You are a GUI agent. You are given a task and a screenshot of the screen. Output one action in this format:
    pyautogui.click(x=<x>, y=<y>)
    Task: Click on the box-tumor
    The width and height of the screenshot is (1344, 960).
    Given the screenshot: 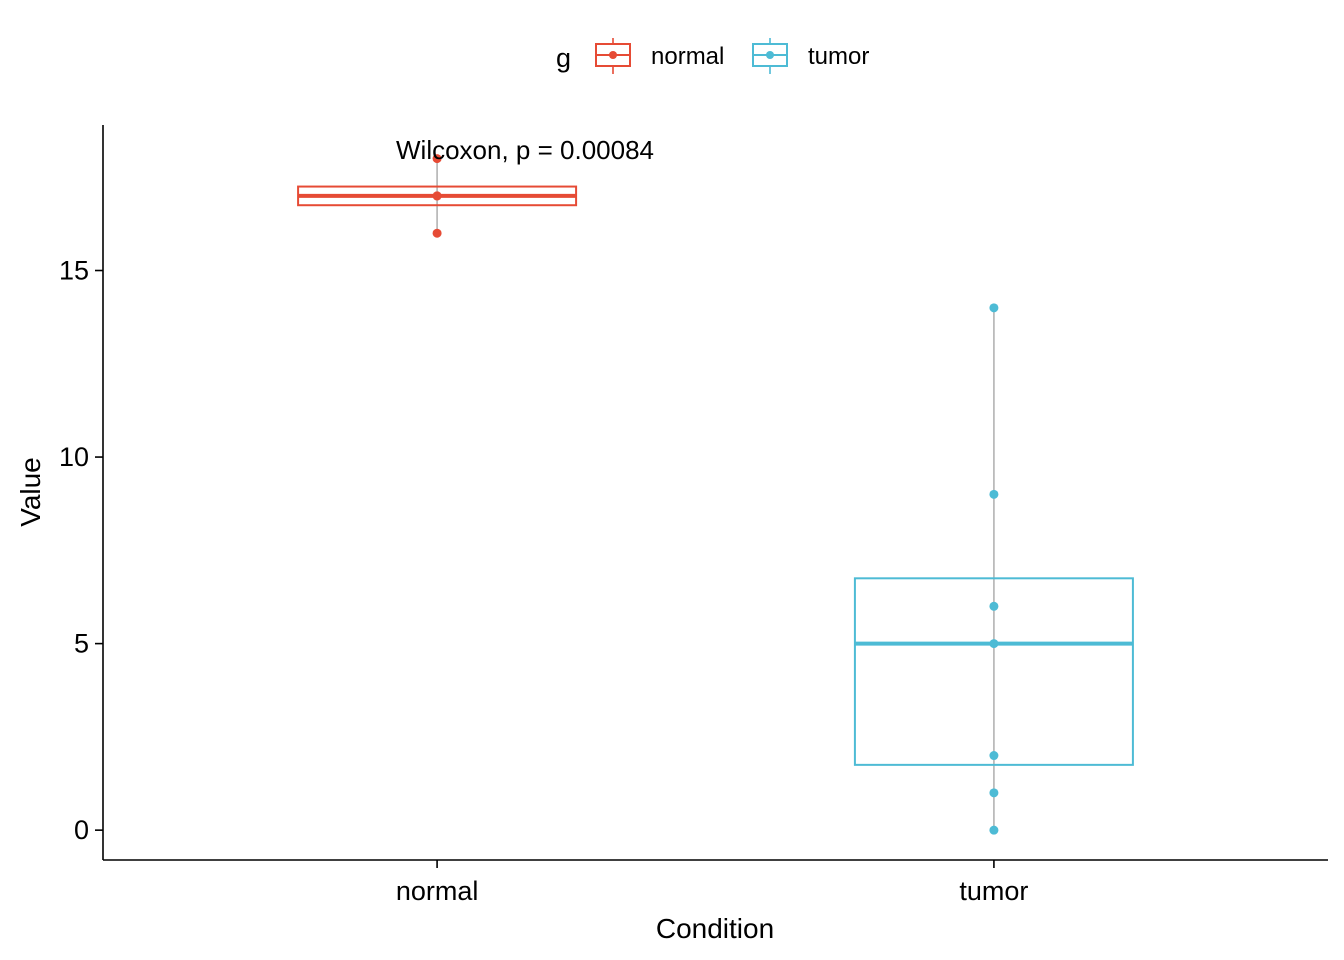 What is the action you would take?
    pyautogui.click(x=993, y=671)
    